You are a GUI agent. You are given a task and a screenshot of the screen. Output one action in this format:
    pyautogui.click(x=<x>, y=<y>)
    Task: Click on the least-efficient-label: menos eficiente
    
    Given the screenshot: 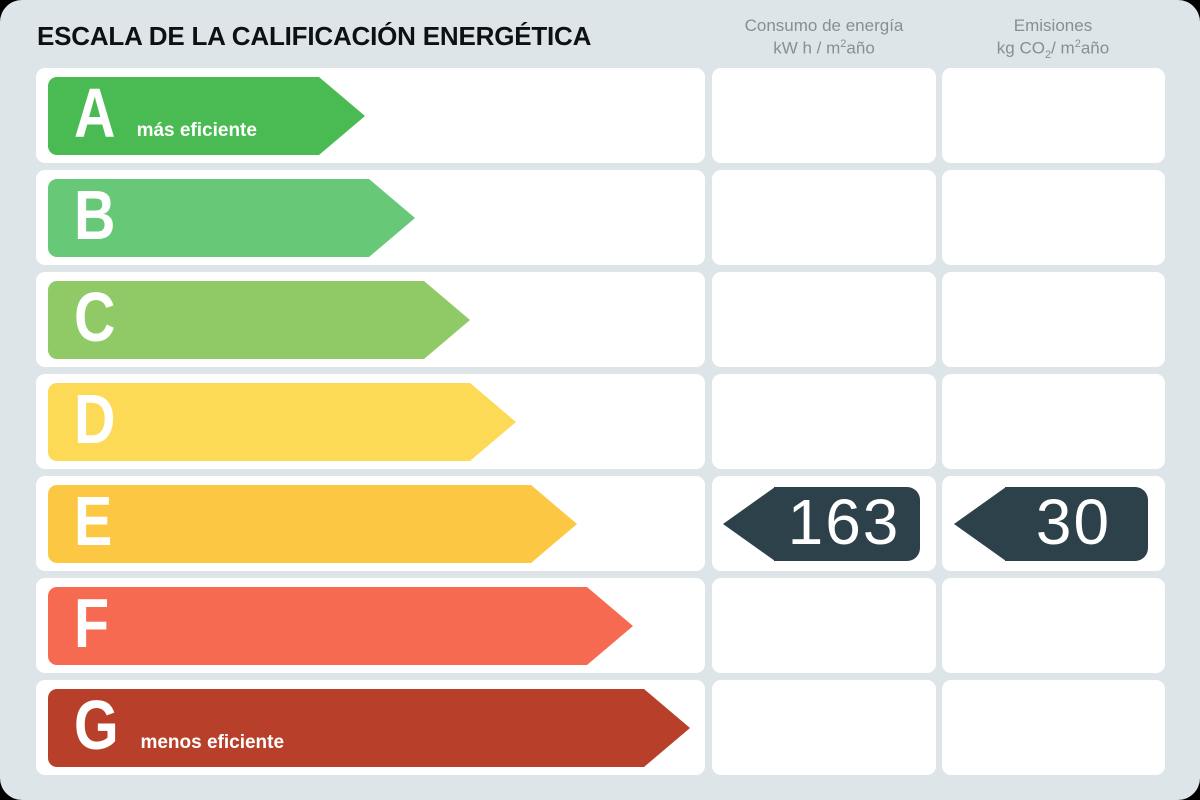 What is the action you would take?
    pyautogui.click(x=212, y=742)
    